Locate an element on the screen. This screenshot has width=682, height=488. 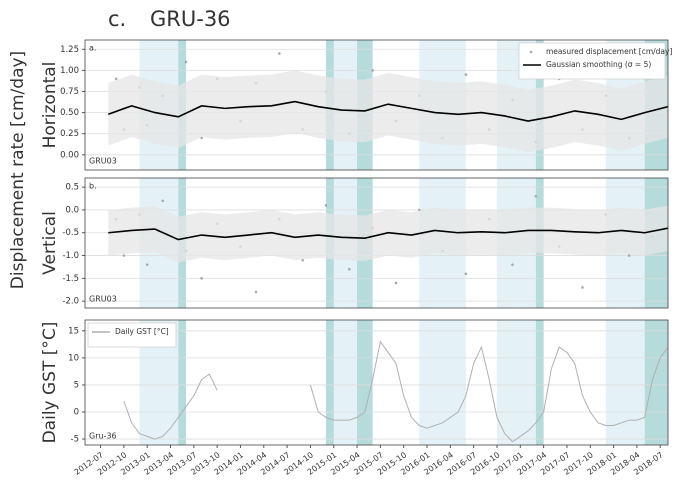
legend-marker is located at coordinates (531, 52).